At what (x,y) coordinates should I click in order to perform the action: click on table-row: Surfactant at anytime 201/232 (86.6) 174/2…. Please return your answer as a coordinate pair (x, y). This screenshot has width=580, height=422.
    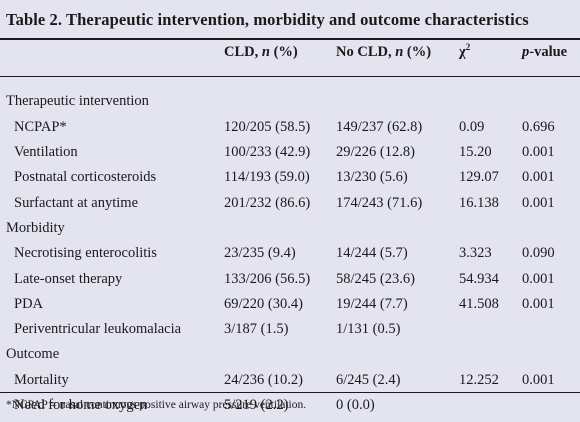
    Looking at the image, I should click on (290, 202).